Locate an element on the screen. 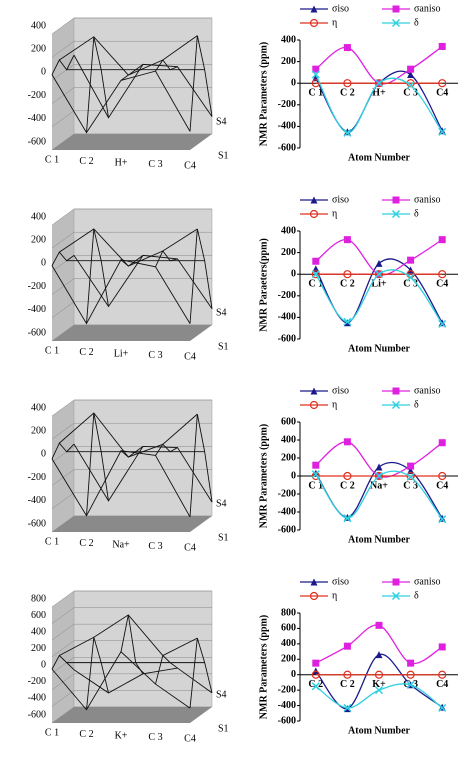 The image size is (469, 766). legend-label: δ is located at coordinates (416, 22).